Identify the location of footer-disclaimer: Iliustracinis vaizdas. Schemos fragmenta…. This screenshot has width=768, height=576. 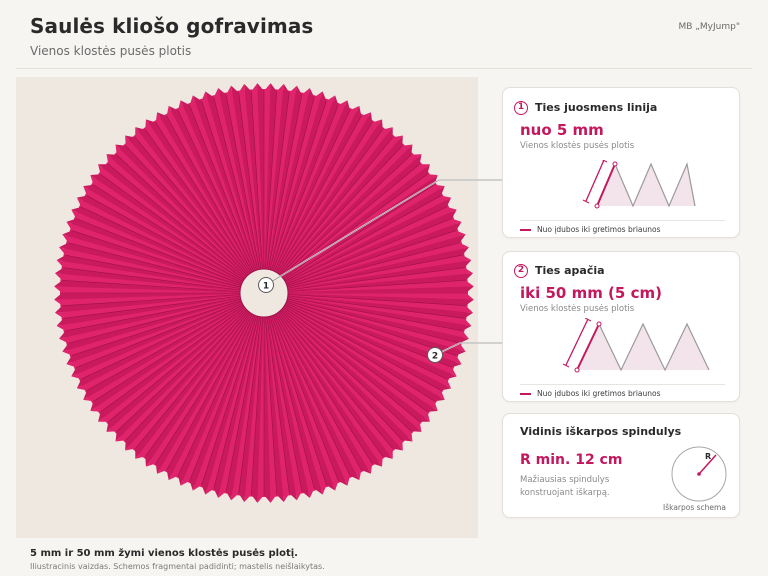
(177, 566).